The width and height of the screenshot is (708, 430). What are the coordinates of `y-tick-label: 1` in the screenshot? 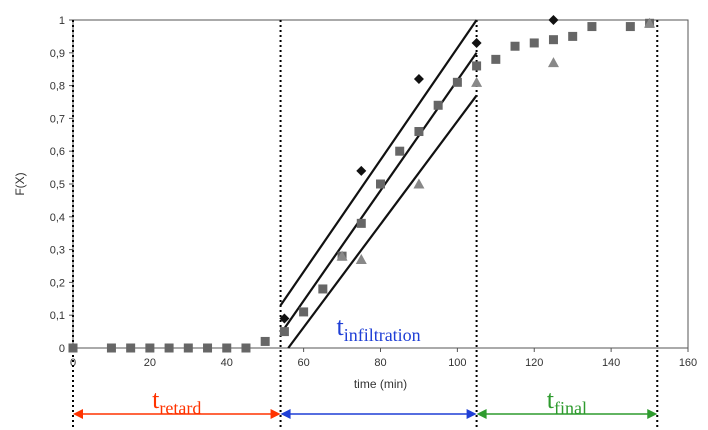 It's located at (62, 21).